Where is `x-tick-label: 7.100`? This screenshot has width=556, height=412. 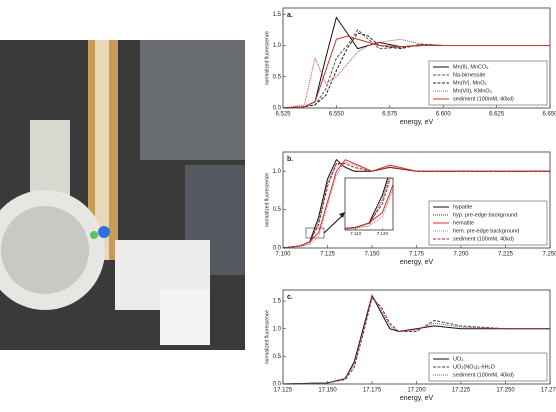 x-tick-label: 7.100 is located at coordinates (283, 255).